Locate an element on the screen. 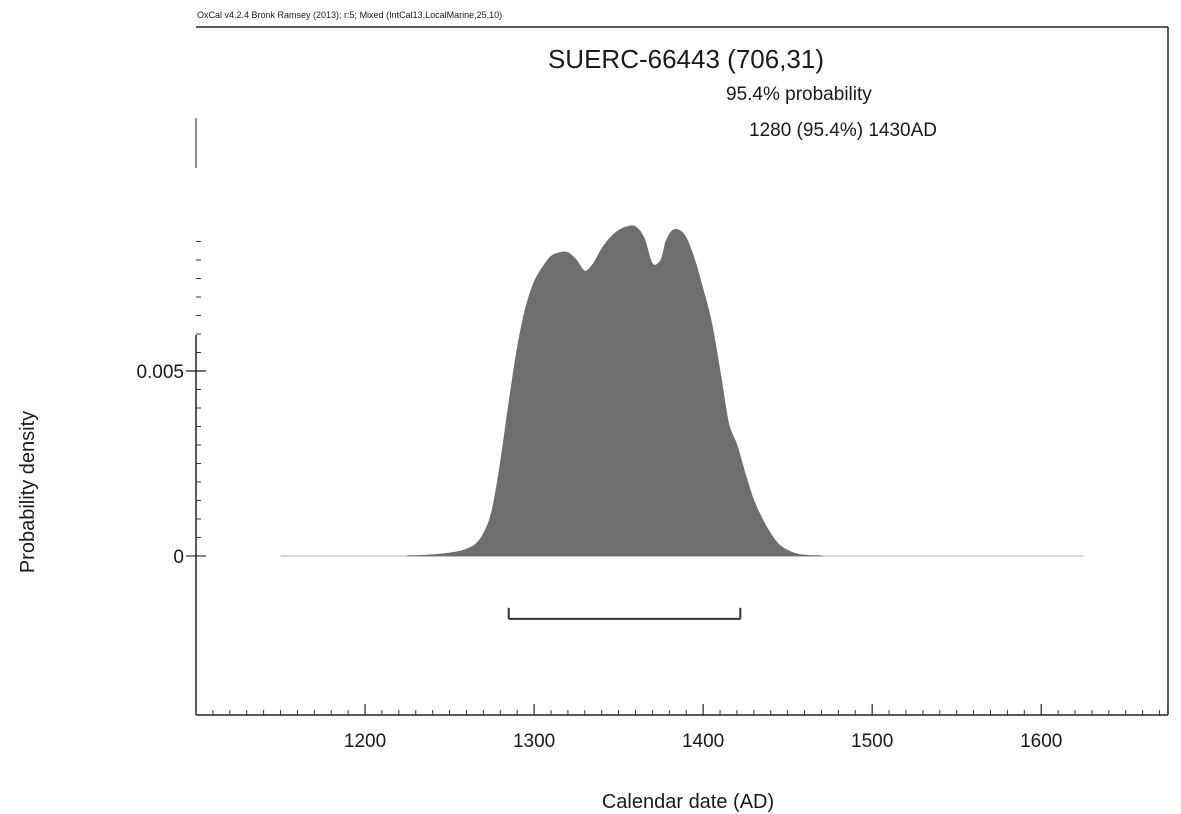 This screenshot has width=1181, height=814. y-tick-label: 0 is located at coordinates (178, 557).